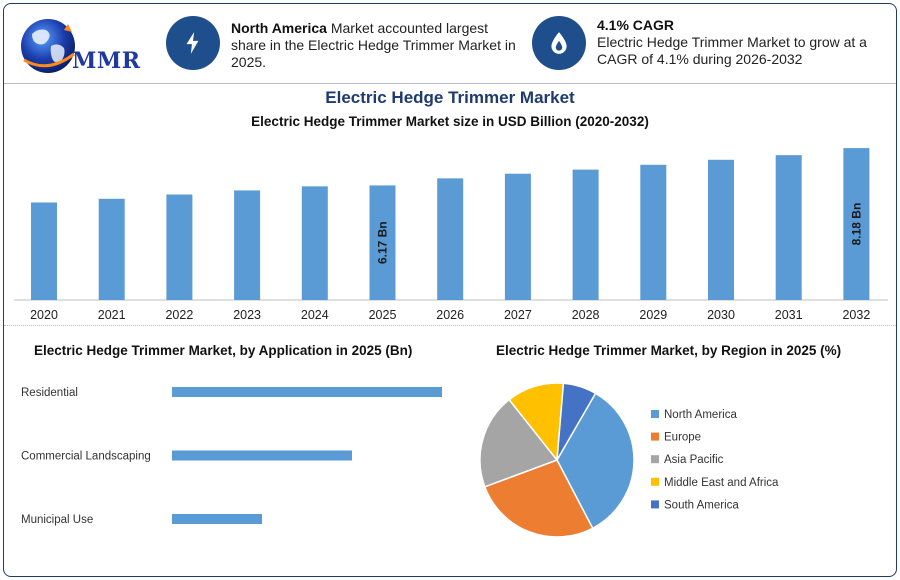  I want to click on category-label: Residential, so click(49, 393).